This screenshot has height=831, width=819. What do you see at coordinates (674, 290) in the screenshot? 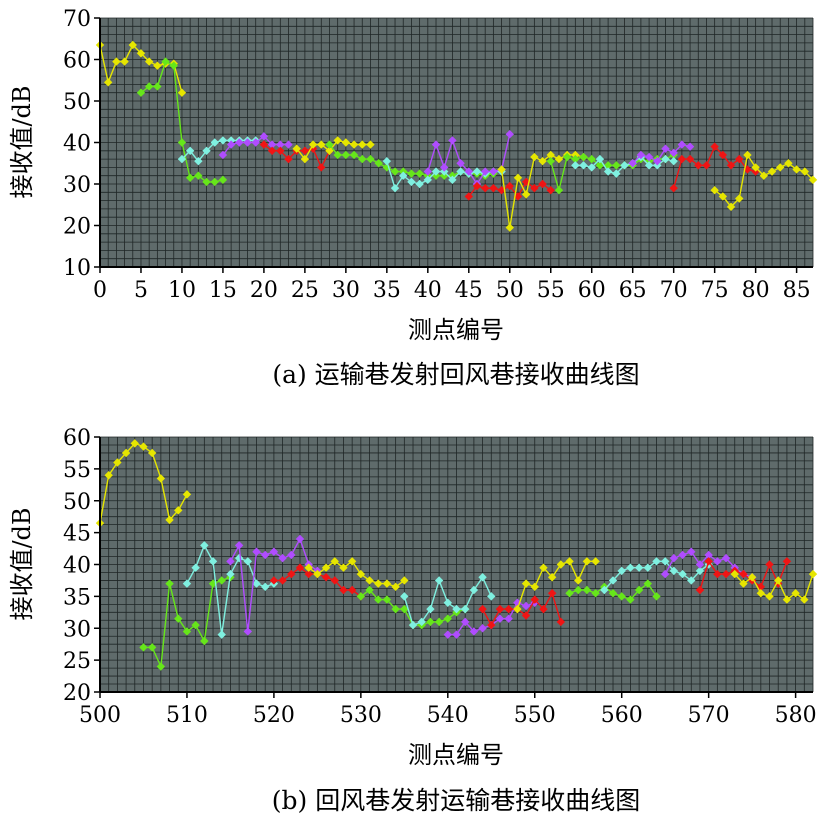
I see `plotA-xtick-label: 70` at bounding box center [674, 290].